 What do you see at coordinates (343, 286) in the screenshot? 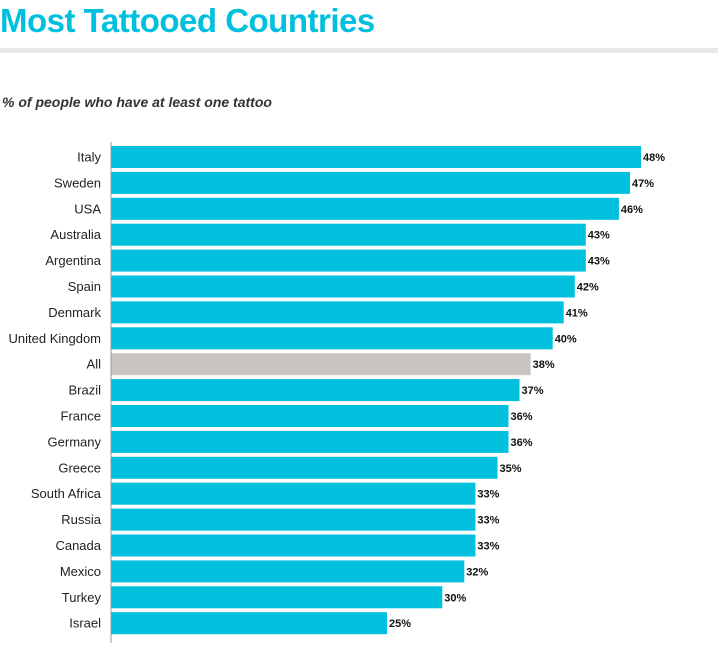
I see `bar-spain` at bounding box center [343, 286].